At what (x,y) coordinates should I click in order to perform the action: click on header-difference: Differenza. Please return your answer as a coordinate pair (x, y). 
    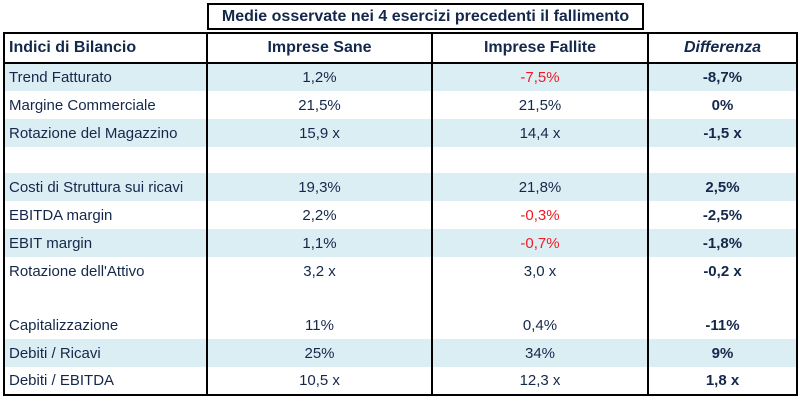
    Looking at the image, I should click on (722, 48).